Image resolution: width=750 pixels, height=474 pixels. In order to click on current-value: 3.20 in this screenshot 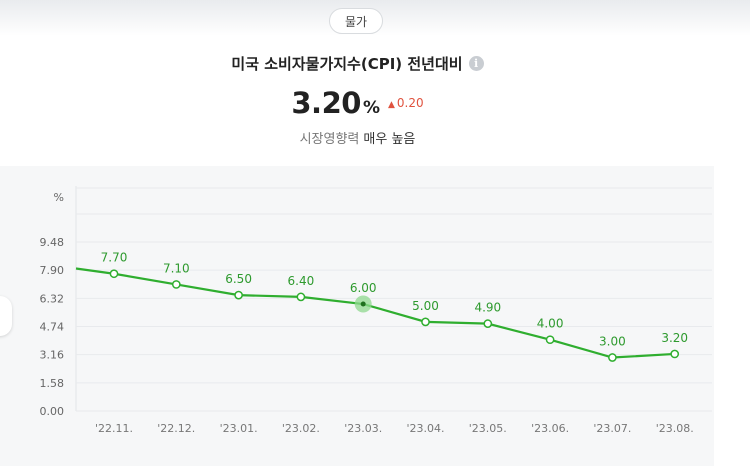, I will do `click(326, 103)`.